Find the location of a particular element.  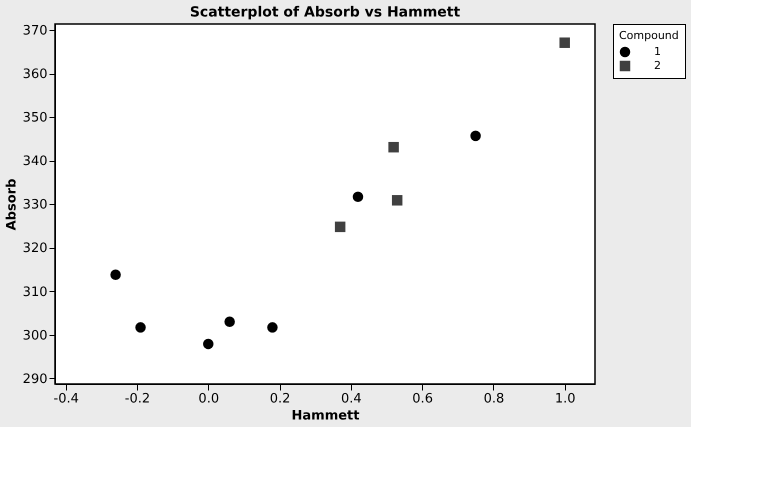

y-tick-label: 330 is located at coordinates (35, 205).